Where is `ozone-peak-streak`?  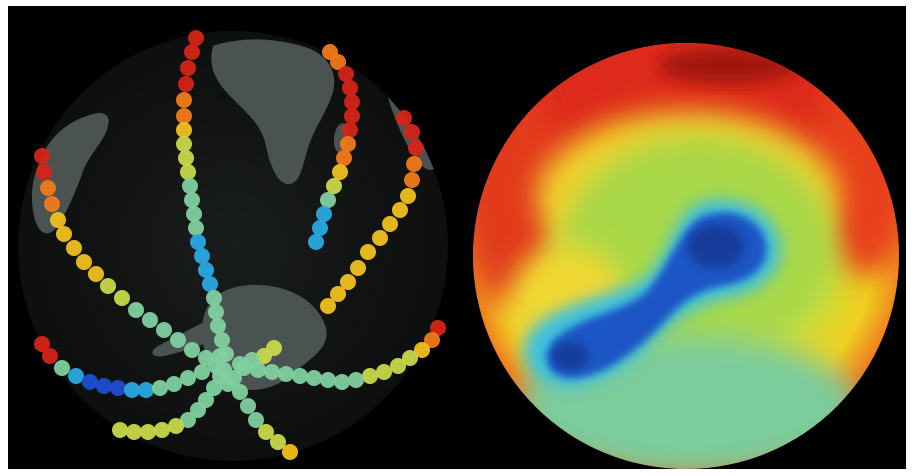
ozone-peak-streak is located at coordinates (728, 66).